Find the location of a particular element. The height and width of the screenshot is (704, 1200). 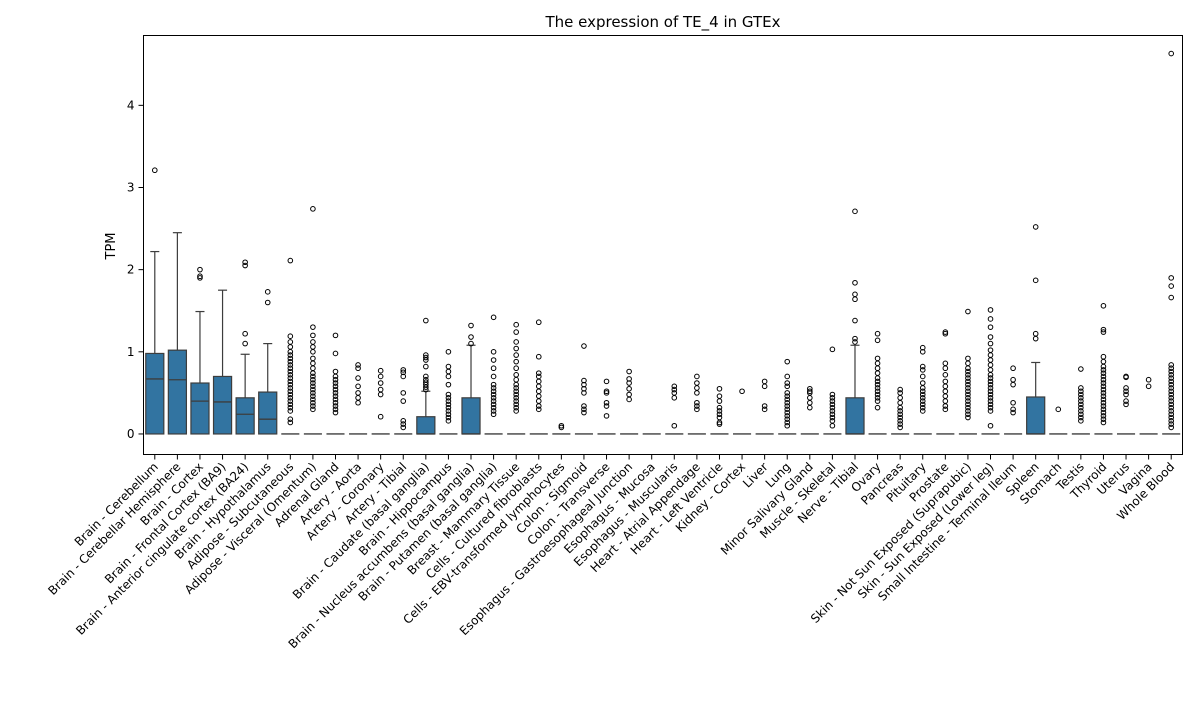

chart-title: The expression of TE_4 in GTEx is located at coordinates (662, 22).